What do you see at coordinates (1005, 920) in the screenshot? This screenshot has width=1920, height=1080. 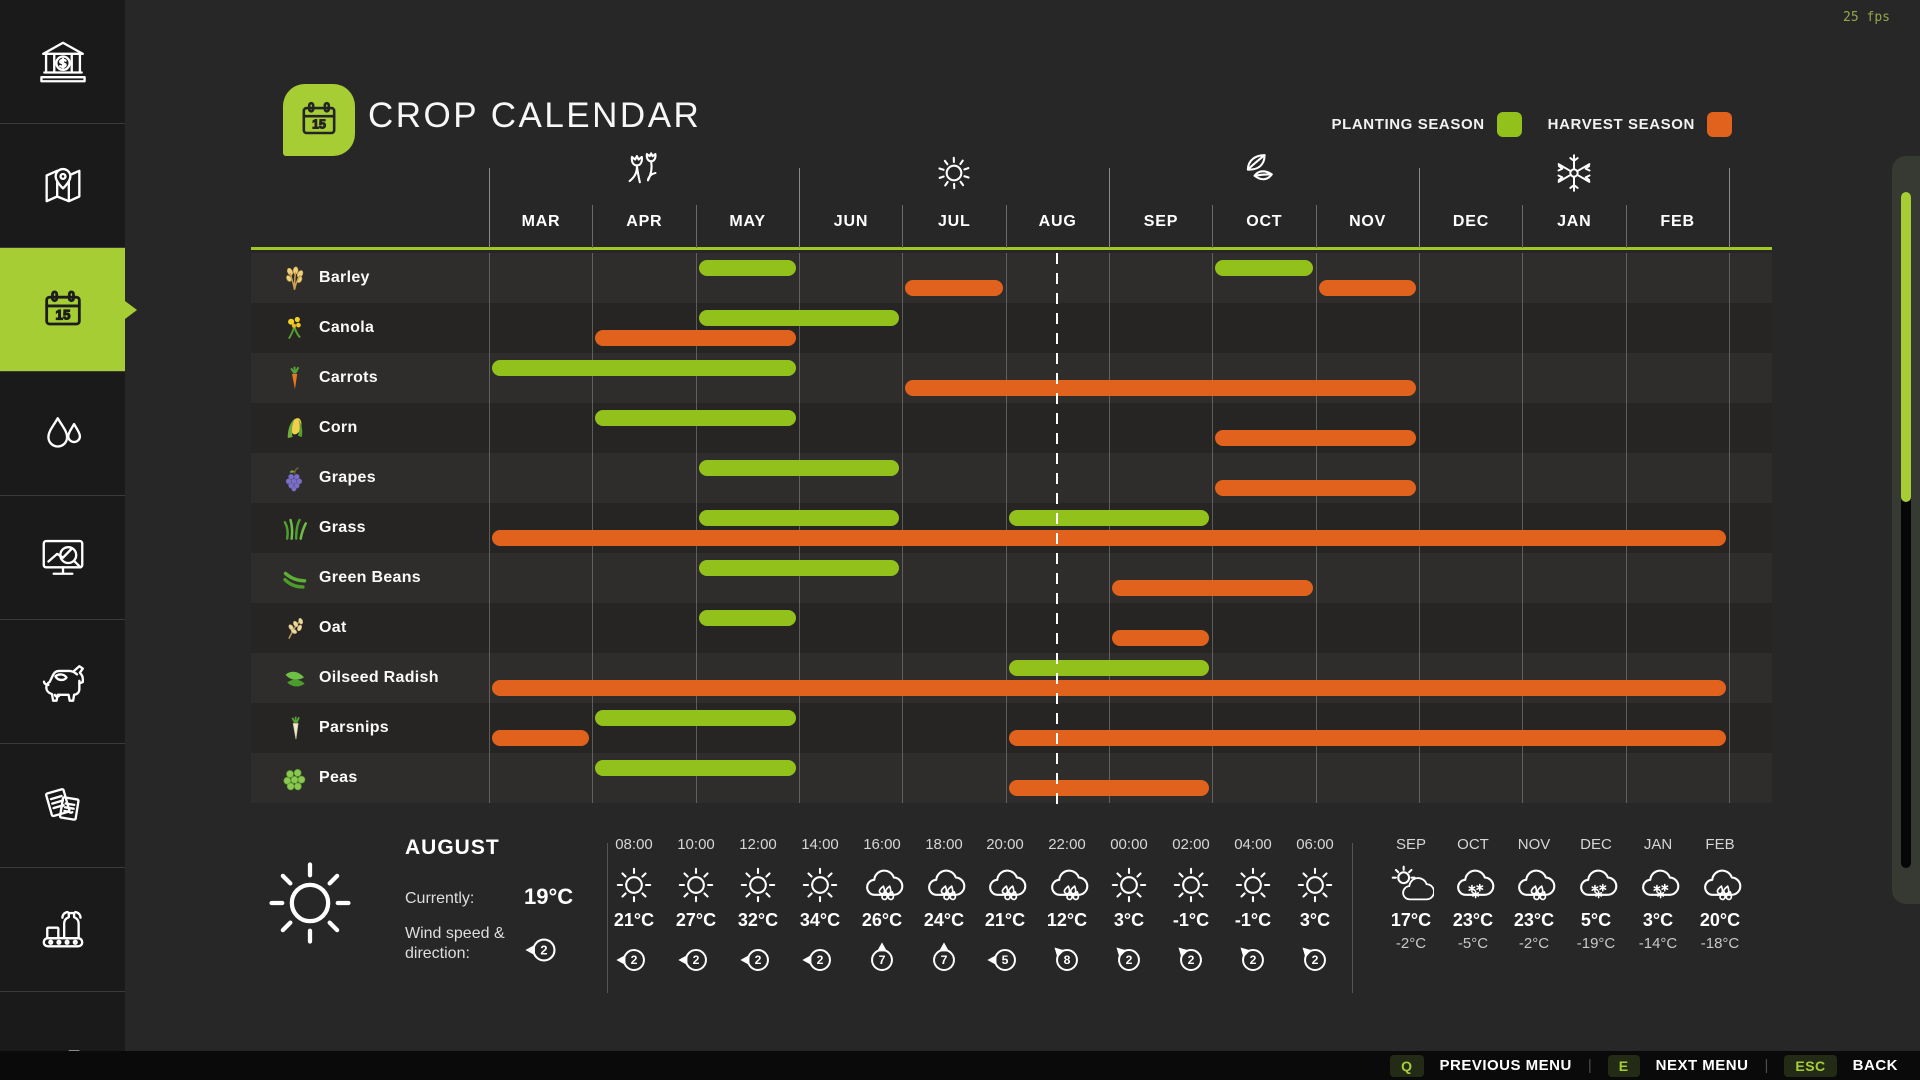 I see `forecast-temp: 21°C` at bounding box center [1005, 920].